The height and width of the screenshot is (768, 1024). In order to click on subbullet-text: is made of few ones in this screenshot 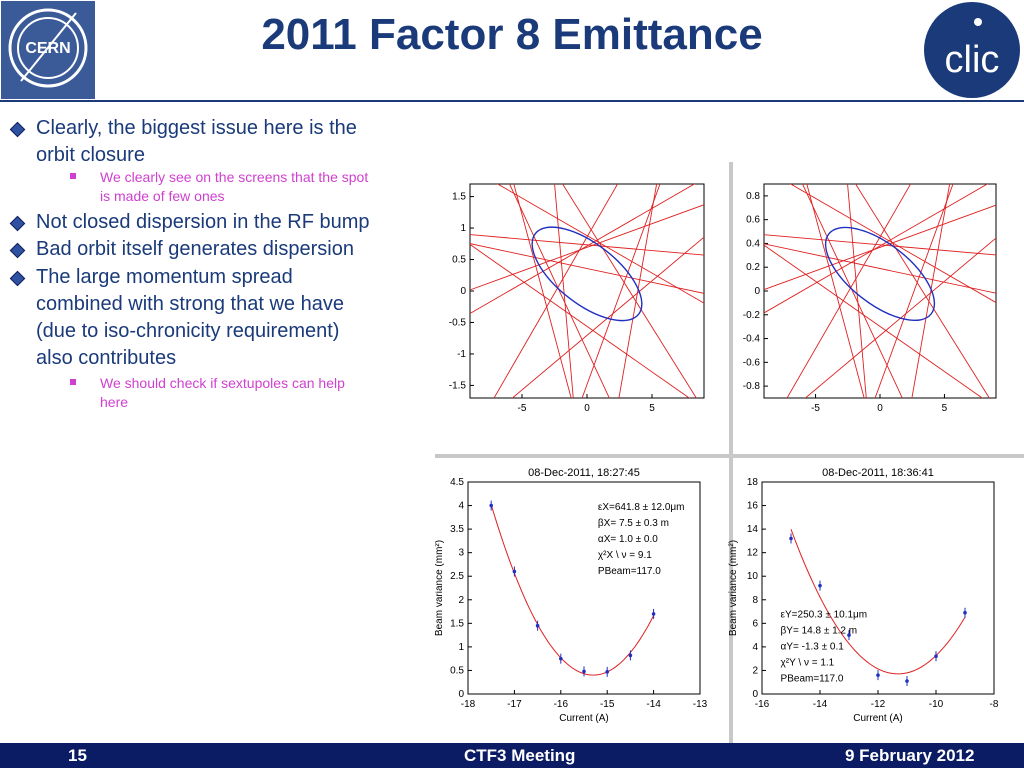, I will do `click(162, 196)`.